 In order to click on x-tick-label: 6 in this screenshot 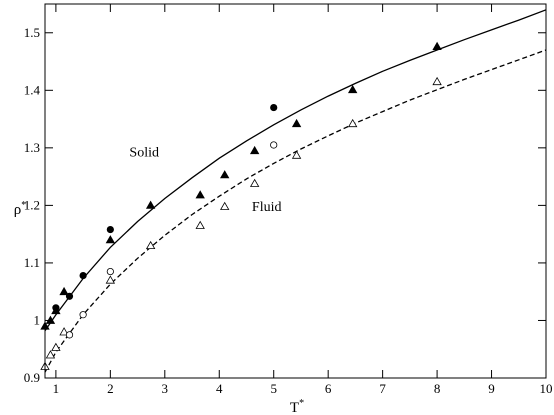, I will do `click(328, 388)`.